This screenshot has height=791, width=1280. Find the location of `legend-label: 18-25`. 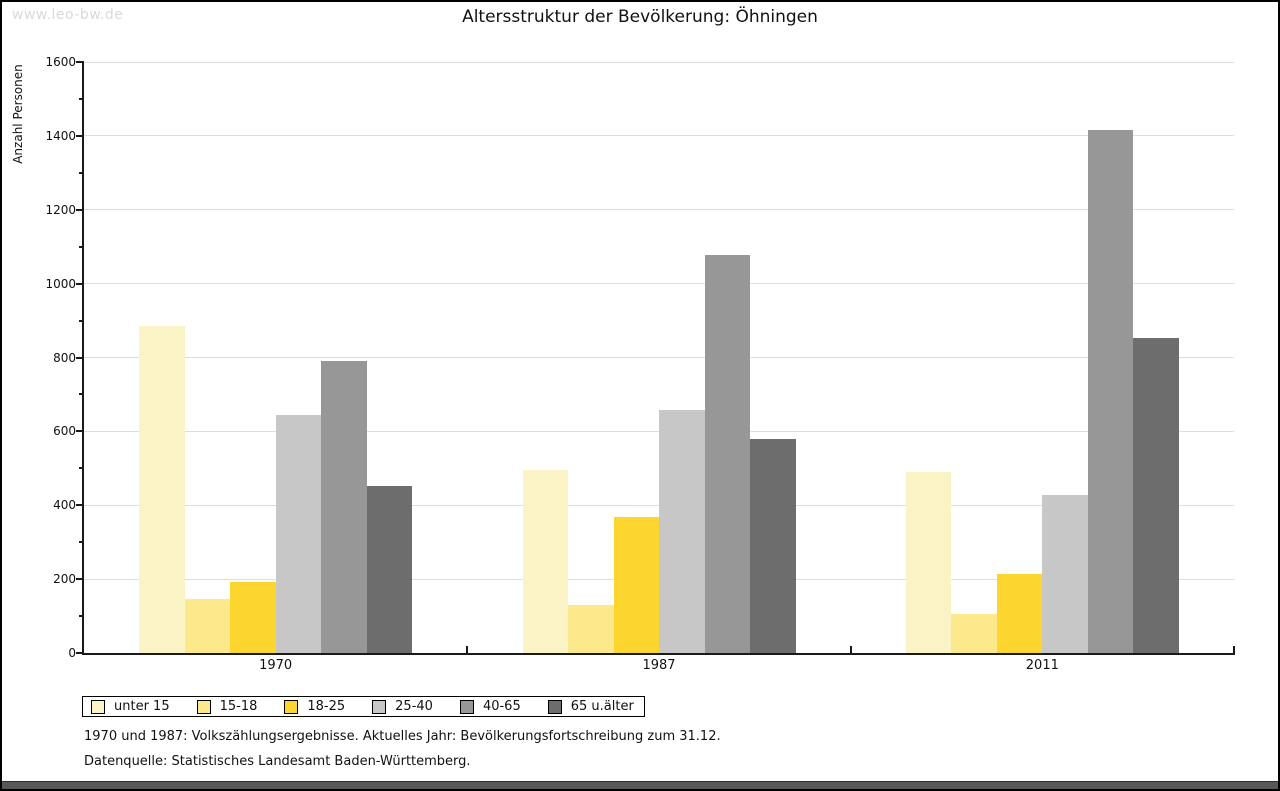

legend-label: 18-25 is located at coordinates (326, 706).